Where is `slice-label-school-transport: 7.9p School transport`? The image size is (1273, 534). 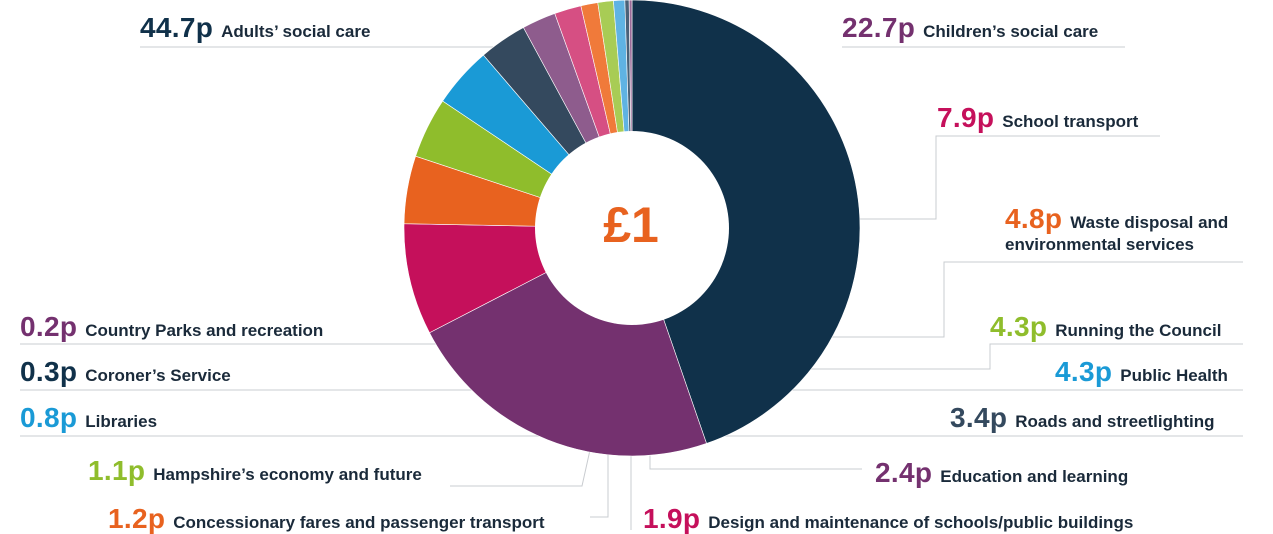
slice-label-school-transport: 7.9p School transport is located at coordinates (1037, 118).